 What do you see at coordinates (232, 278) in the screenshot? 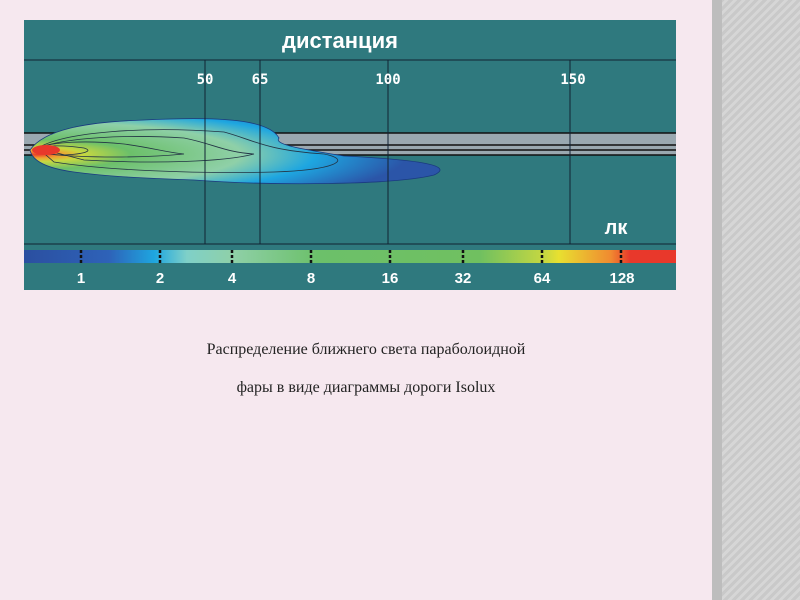
I see `legend-tick: 4` at bounding box center [232, 278].